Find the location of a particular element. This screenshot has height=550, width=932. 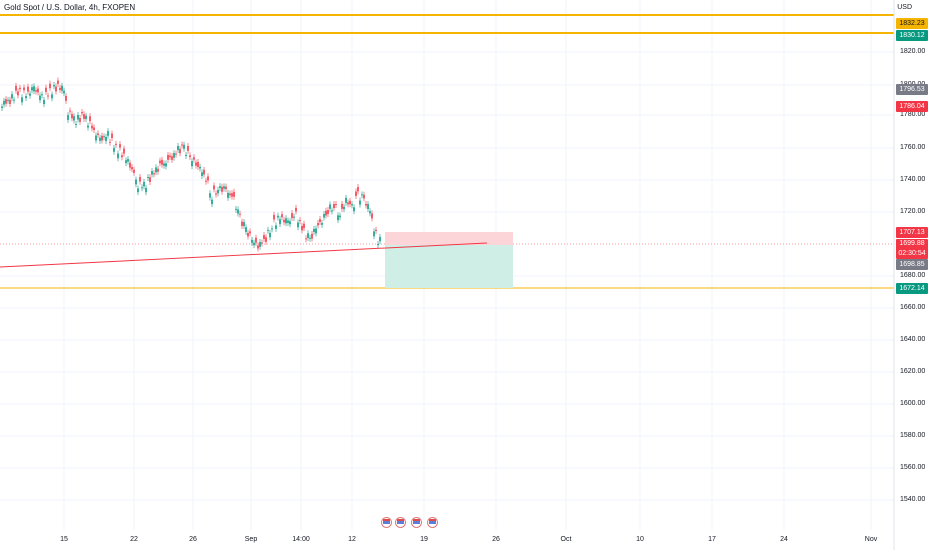

y-tick: 1740.00 is located at coordinates (913, 179).